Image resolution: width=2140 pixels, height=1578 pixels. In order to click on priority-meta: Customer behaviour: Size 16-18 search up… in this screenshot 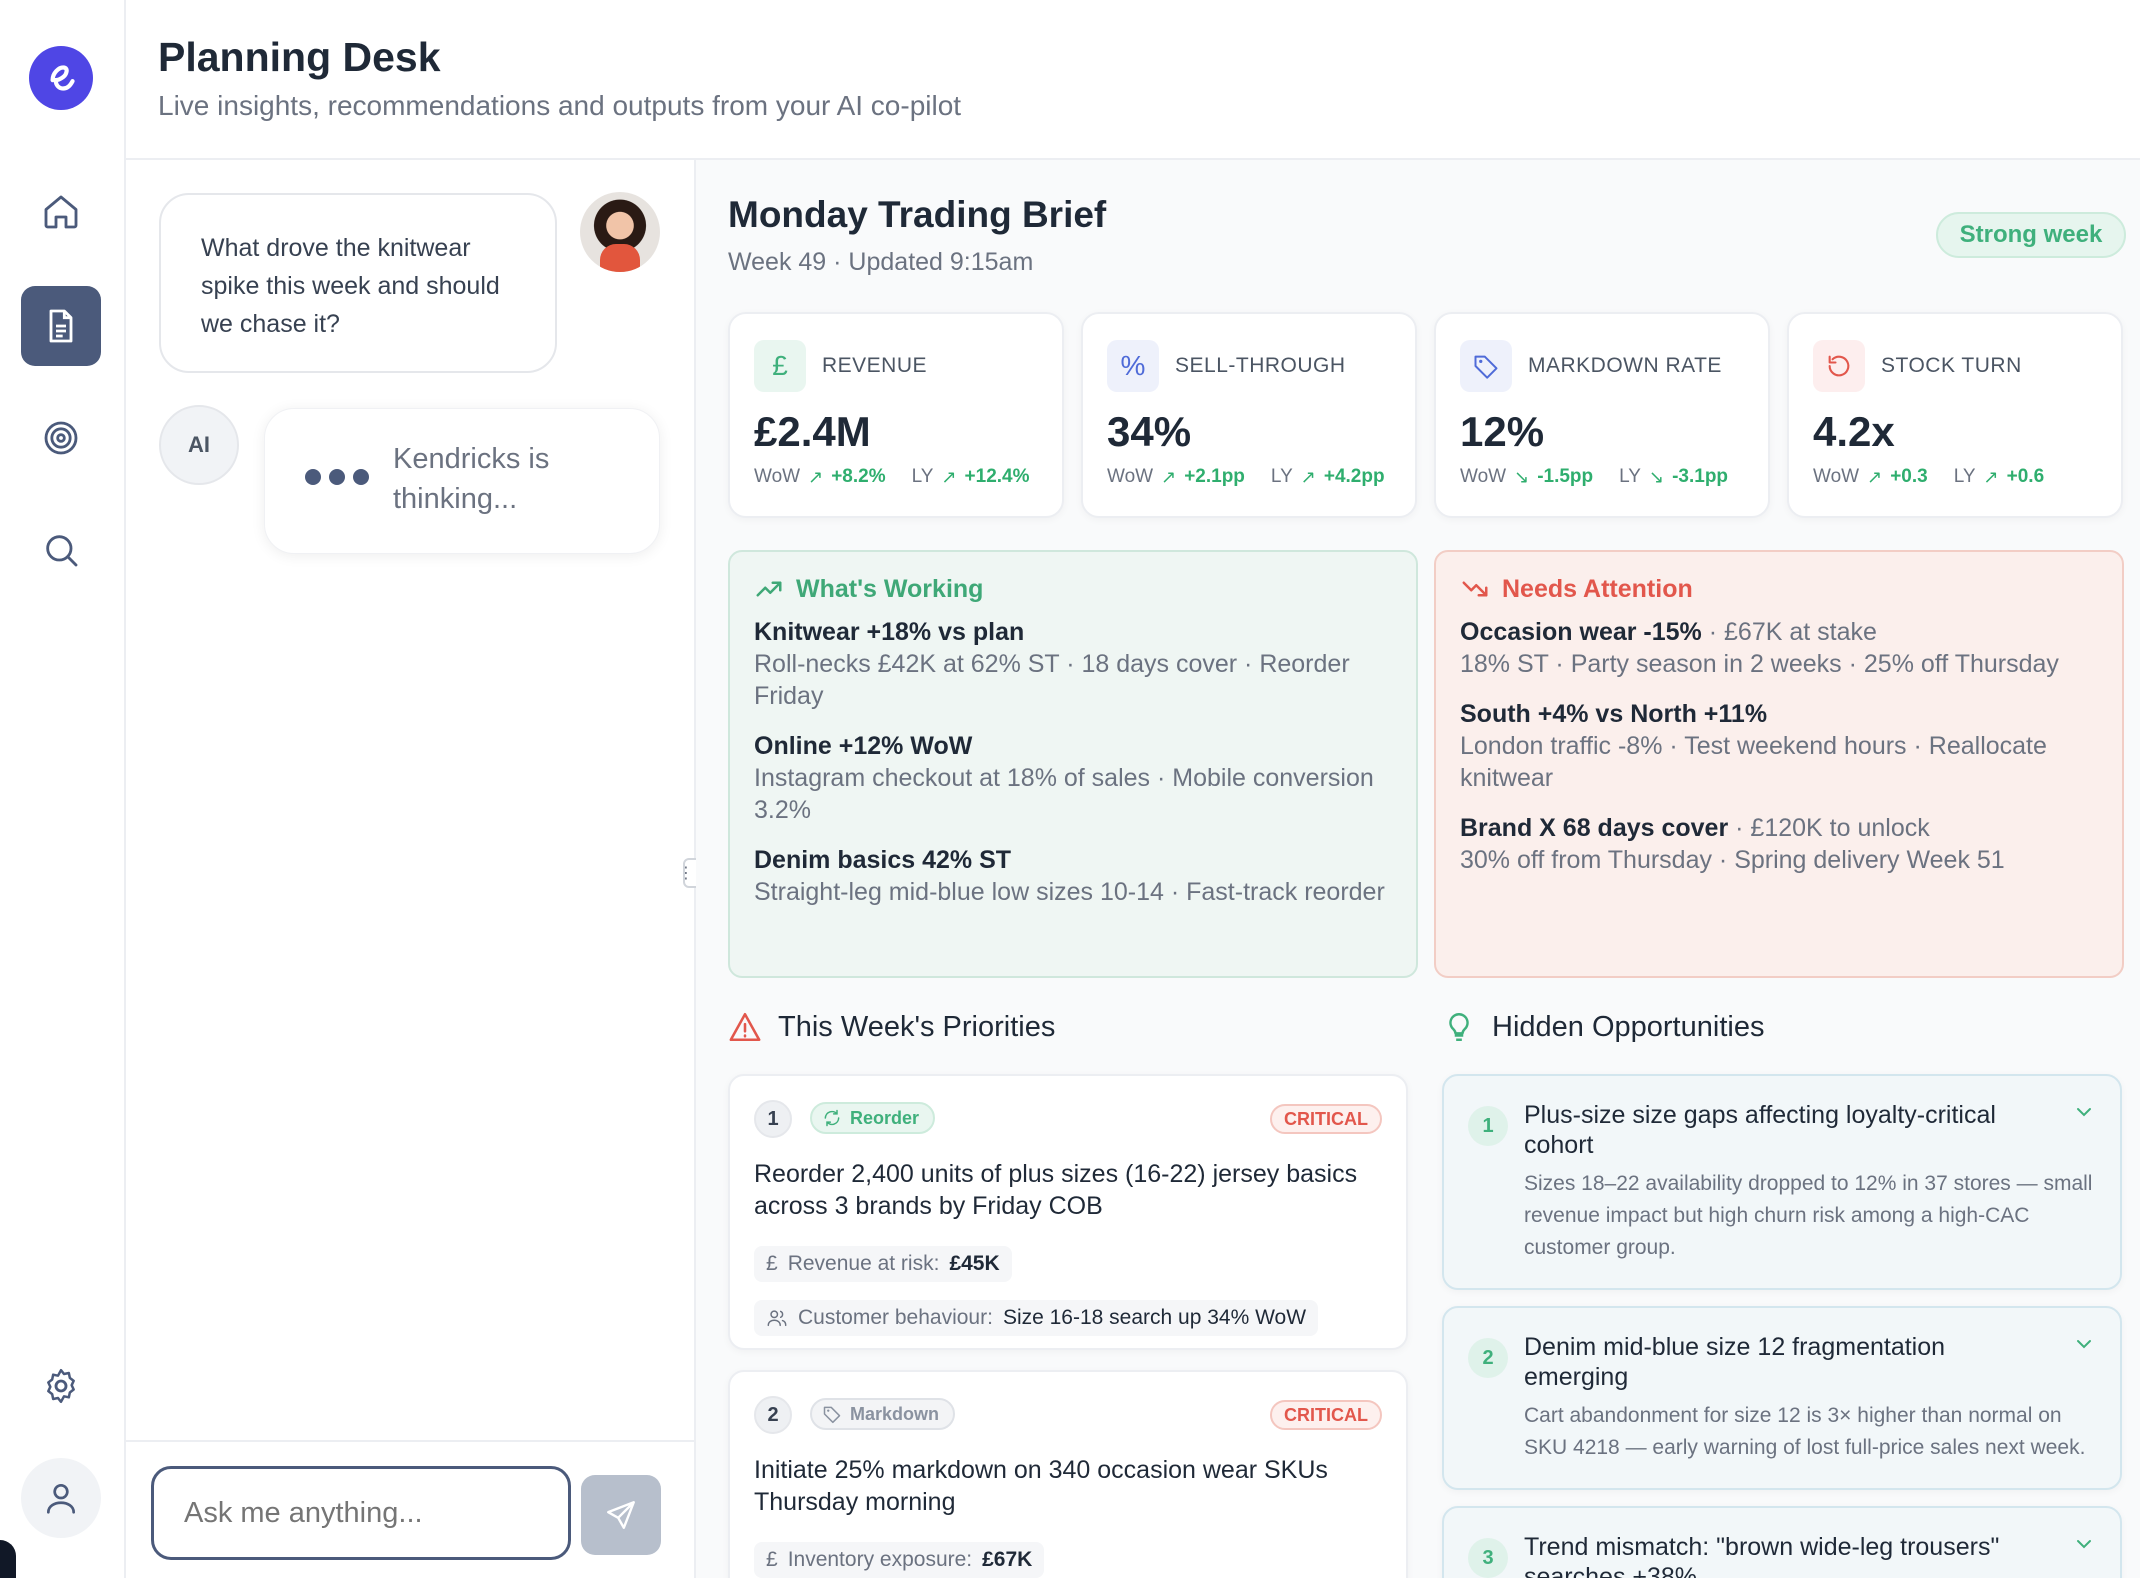, I will do `click(1036, 1318)`.